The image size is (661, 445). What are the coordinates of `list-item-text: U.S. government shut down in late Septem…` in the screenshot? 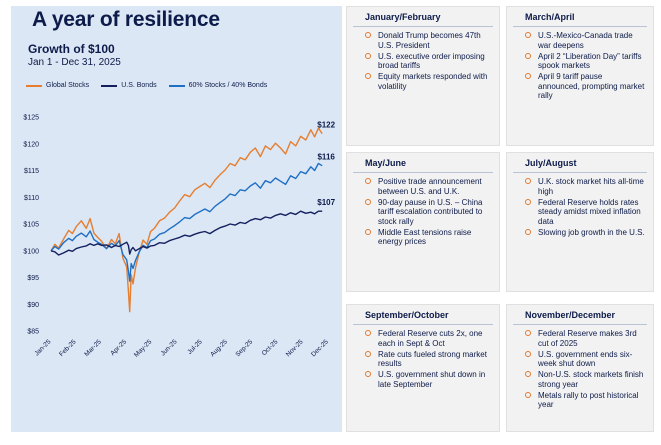 It's located at (432, 379).